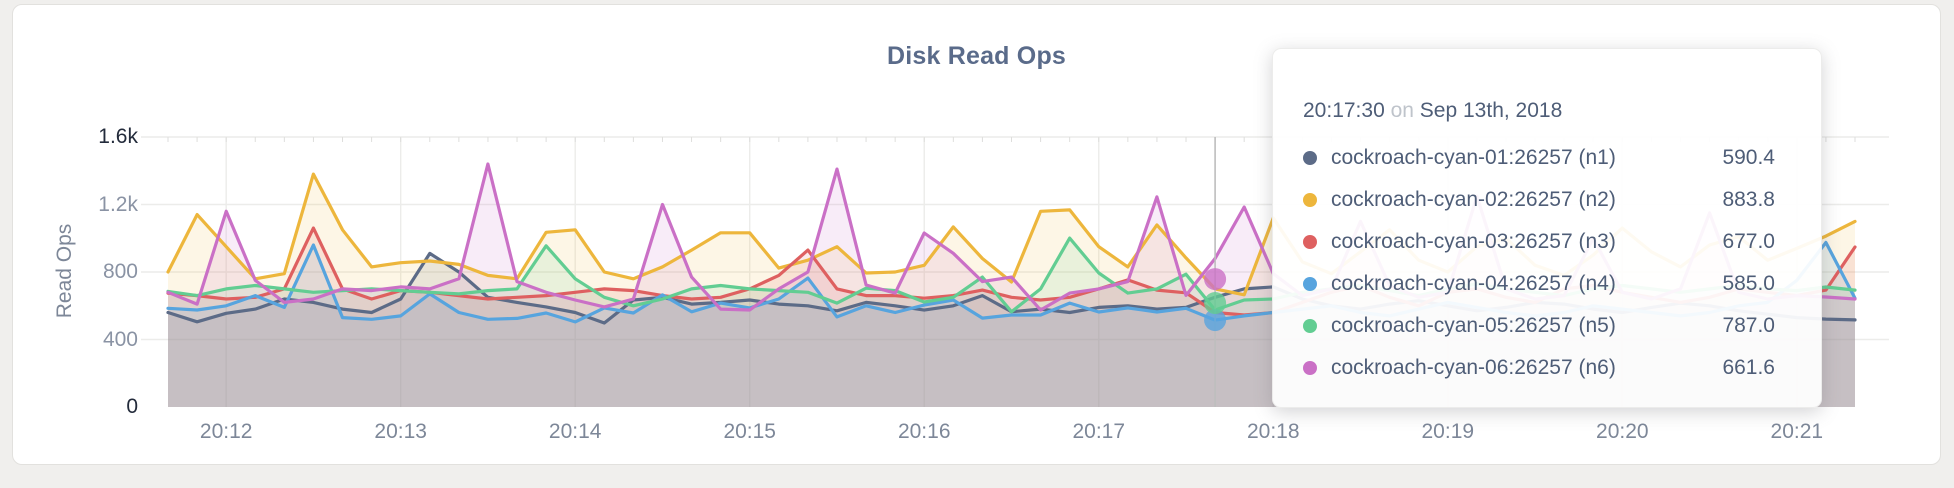  What do you see at coordinates (1473, 157) in the screenshot?
I see `tooltip-series-label: cockroach-cyan-01:26257 (n1)` at bounding box center [1473, 157].